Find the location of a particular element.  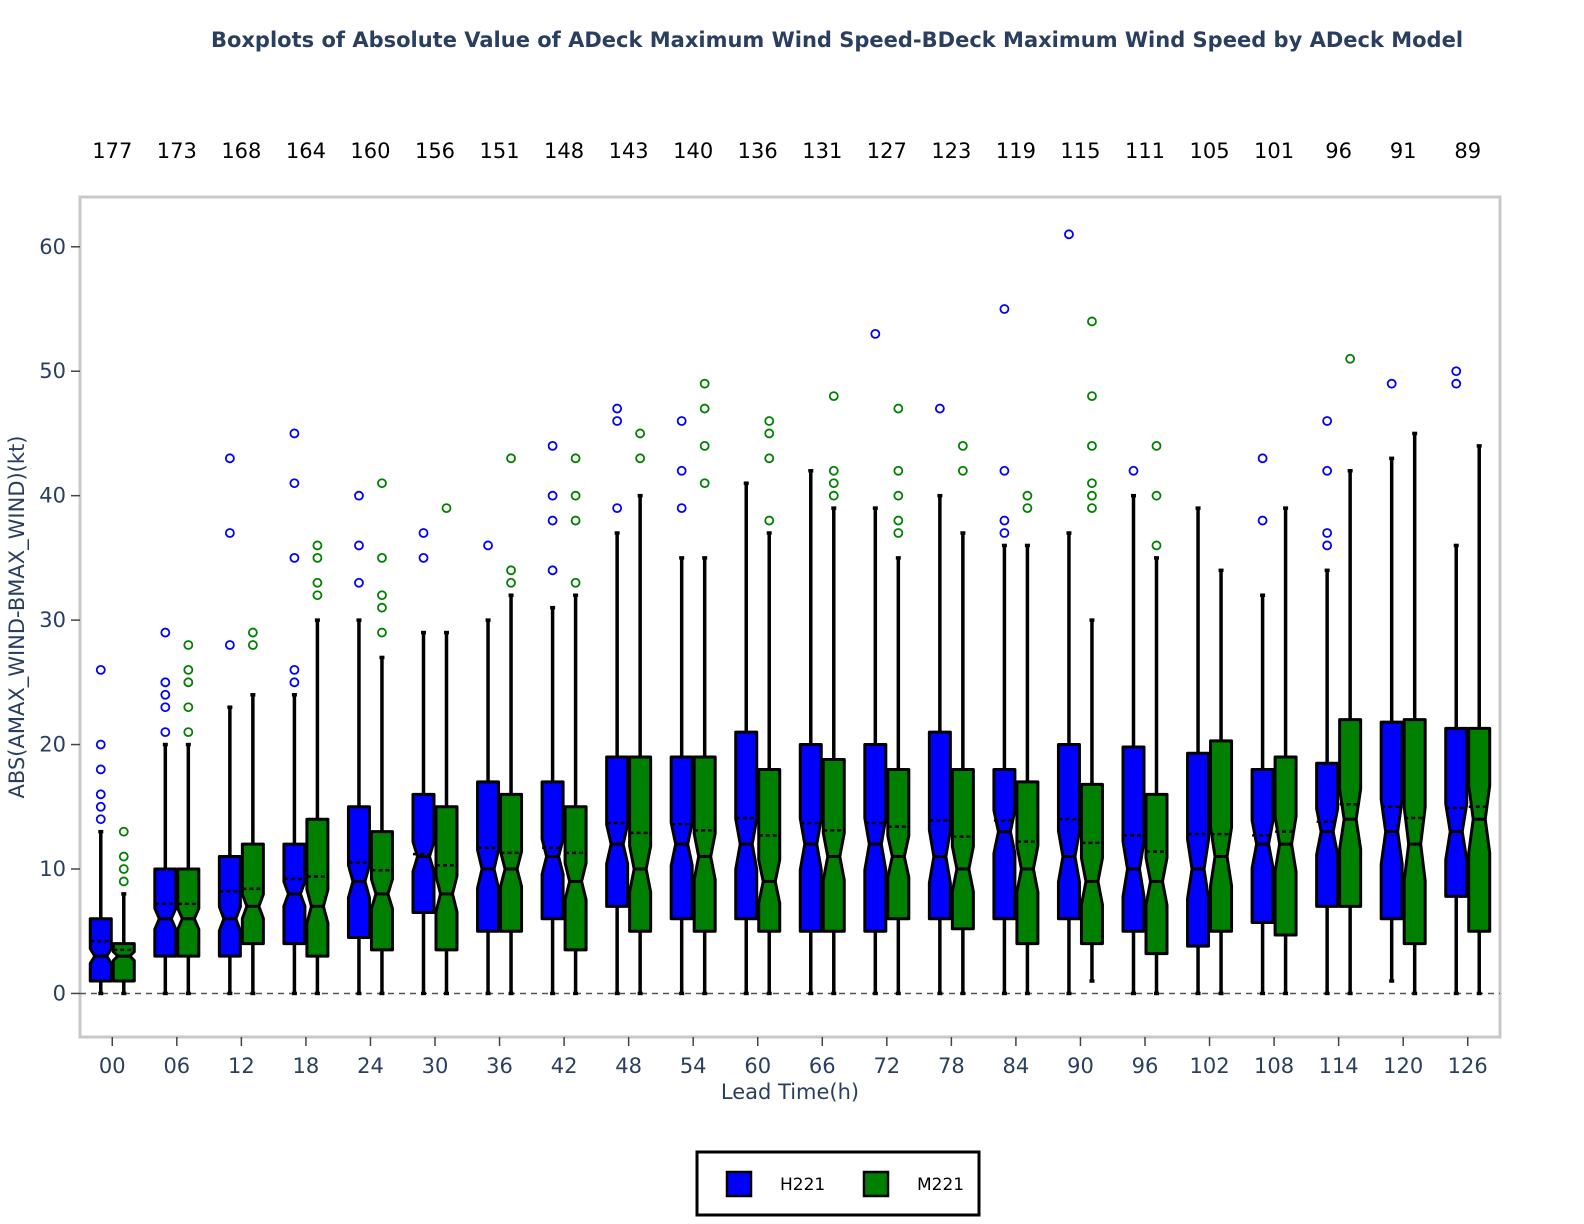

sample-count-126: 89 is located at coordinates (1467, 151).